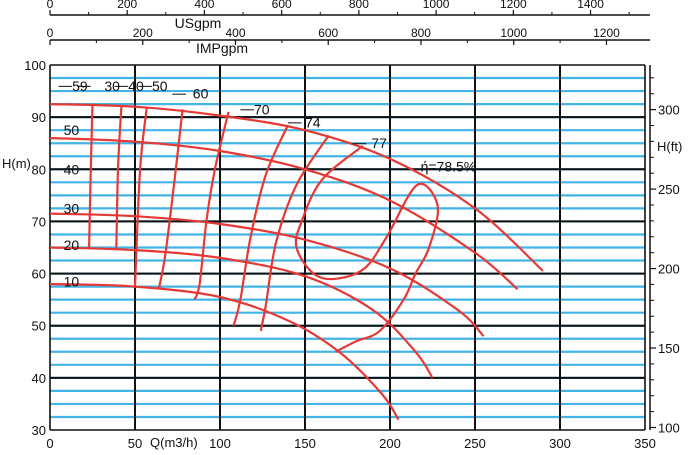 The height and width of the screenshot is (455, 700). What do you see at coordinates (590, 5) in the screenshot?
I see `usgpm-tick-label: 1400` at bounding box center [590, 5].